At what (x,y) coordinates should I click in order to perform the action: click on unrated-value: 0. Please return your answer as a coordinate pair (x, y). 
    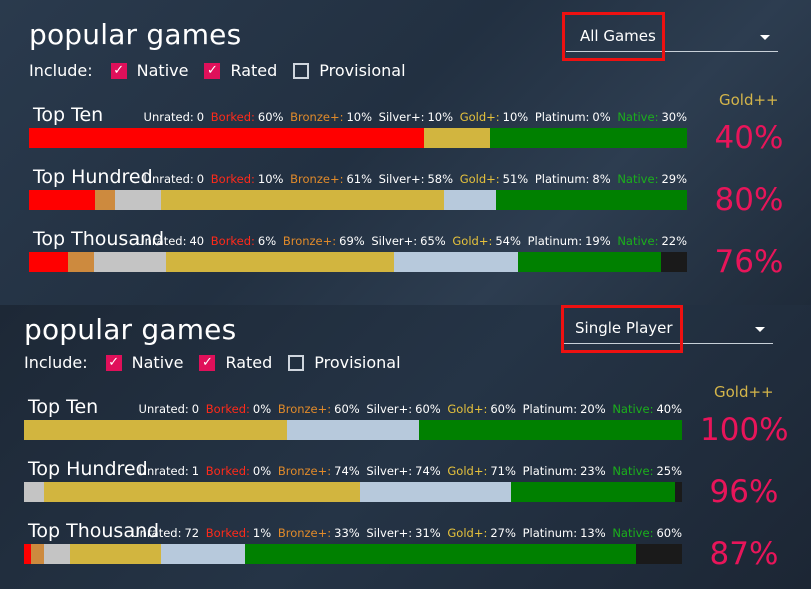
    Looking at the image, I should click on (200, 117).